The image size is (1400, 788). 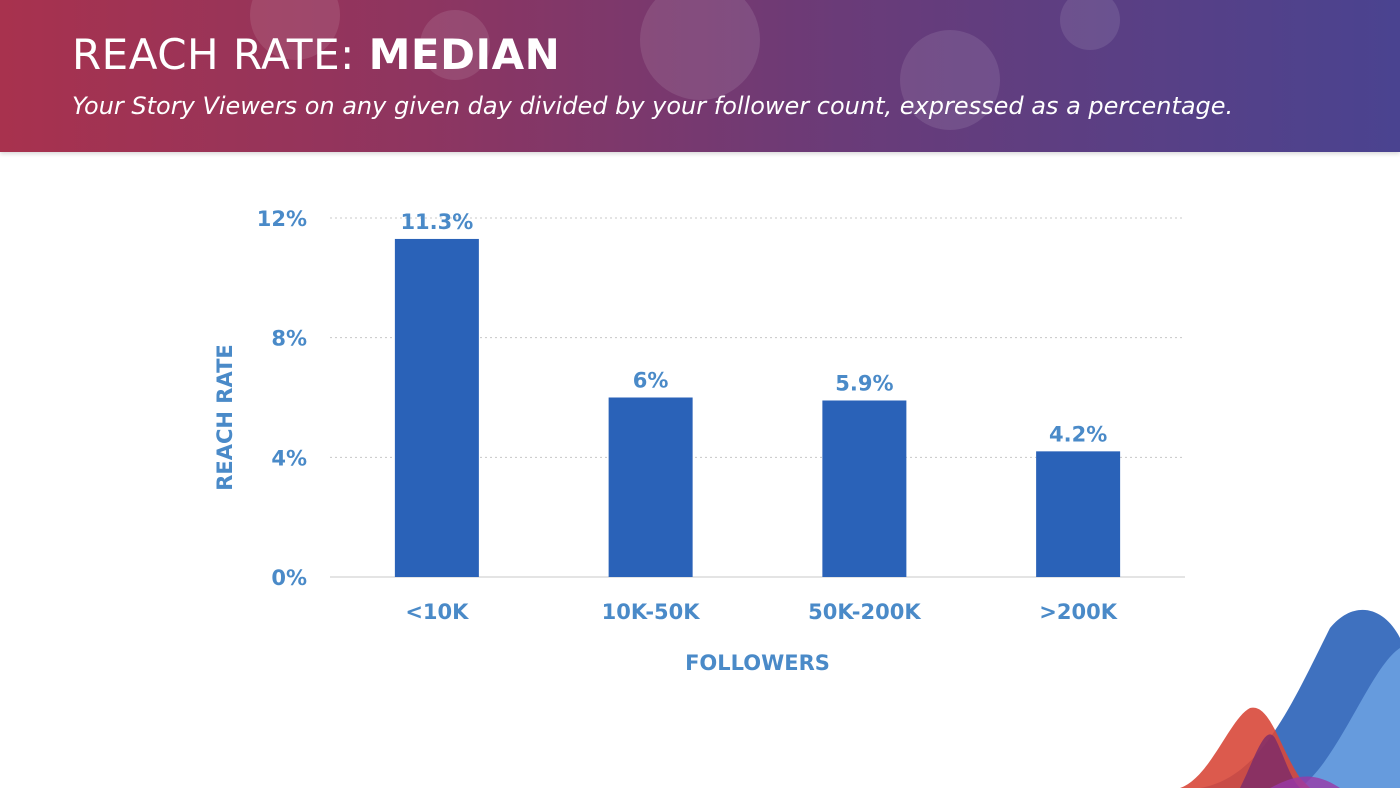 I want to click on title-bold: MEDIAN, so click(x=464, y=54).